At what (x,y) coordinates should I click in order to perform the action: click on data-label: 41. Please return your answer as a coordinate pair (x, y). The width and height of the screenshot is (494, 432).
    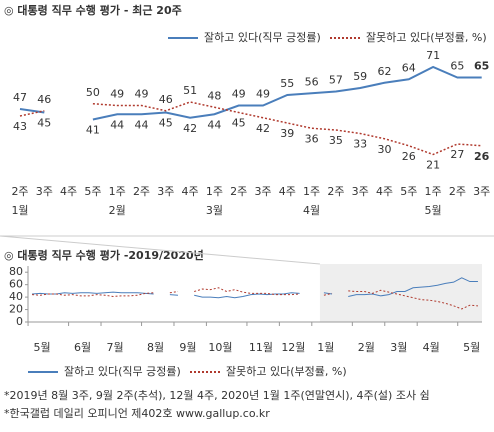
    Looking at the image, I should click on (93, 130).